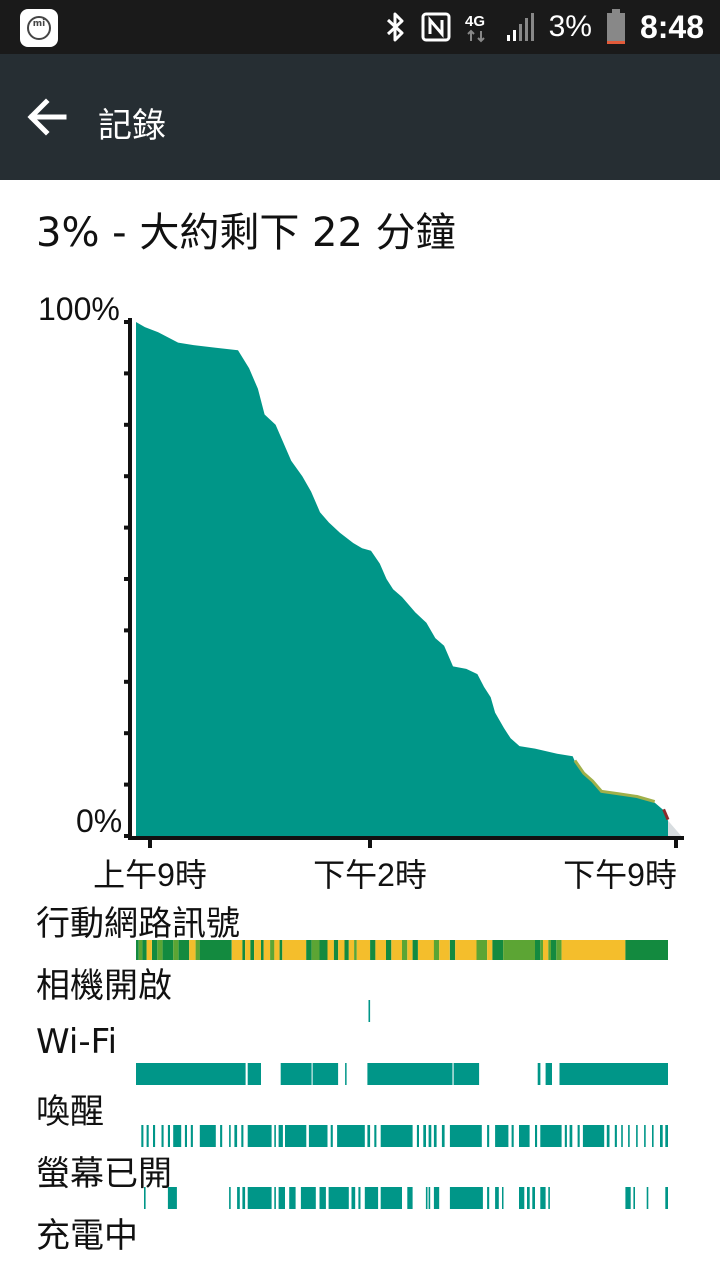 The width and height of the screenshot is (720, 1280). Describe the element at coordinates (39, 28) in the screenshot. I see `mi-icon: mi` at that location.